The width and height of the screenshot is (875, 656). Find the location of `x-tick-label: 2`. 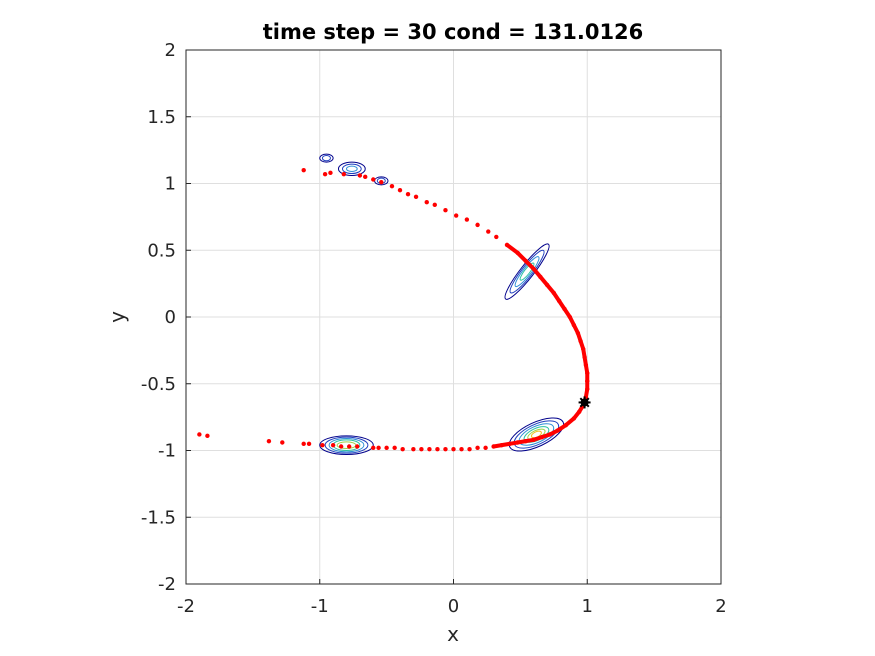

x-tick-label: 2 is located at coordinates (720, 606).